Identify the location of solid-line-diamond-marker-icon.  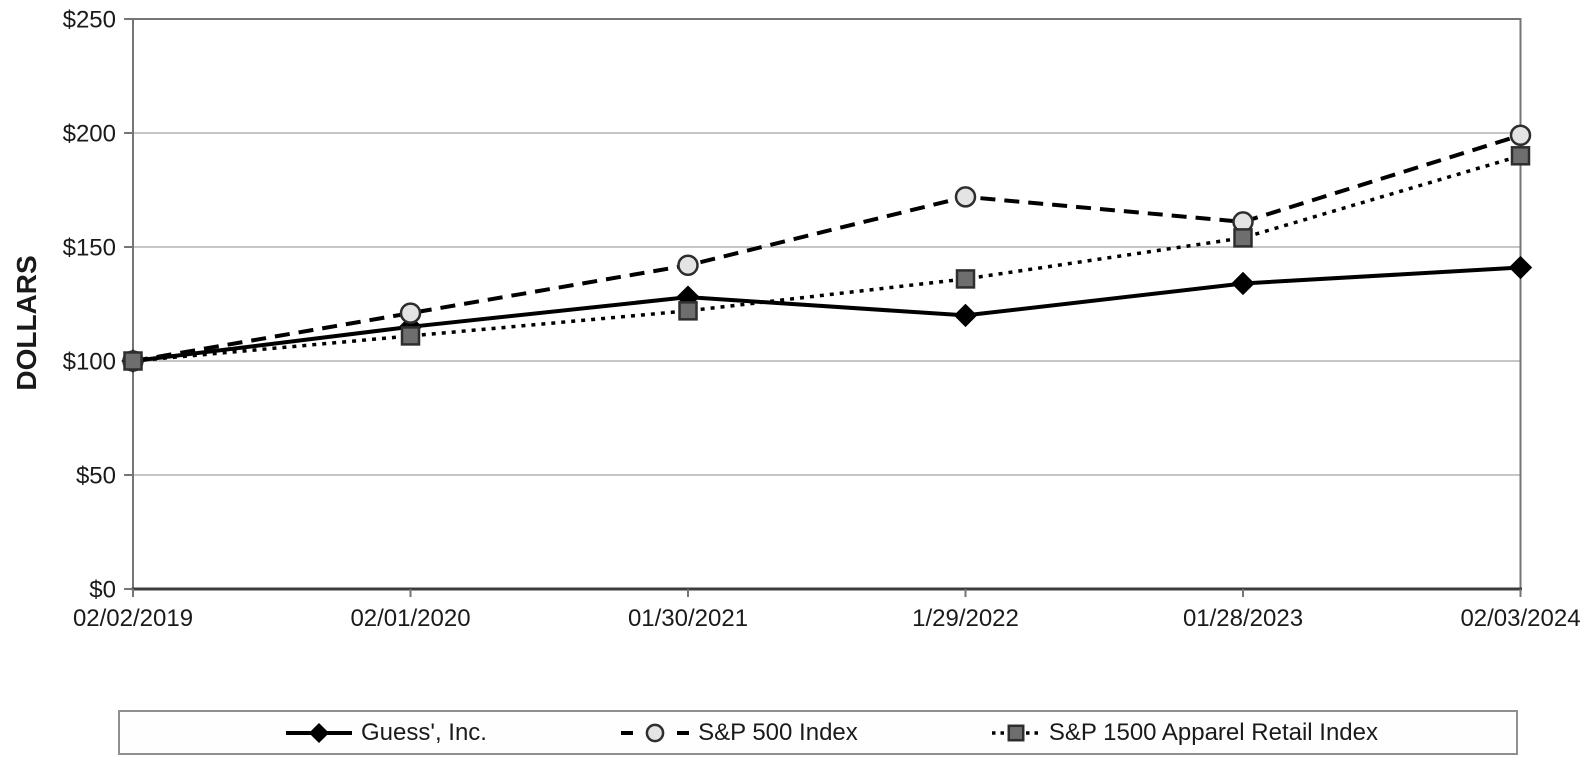
(319, 732).